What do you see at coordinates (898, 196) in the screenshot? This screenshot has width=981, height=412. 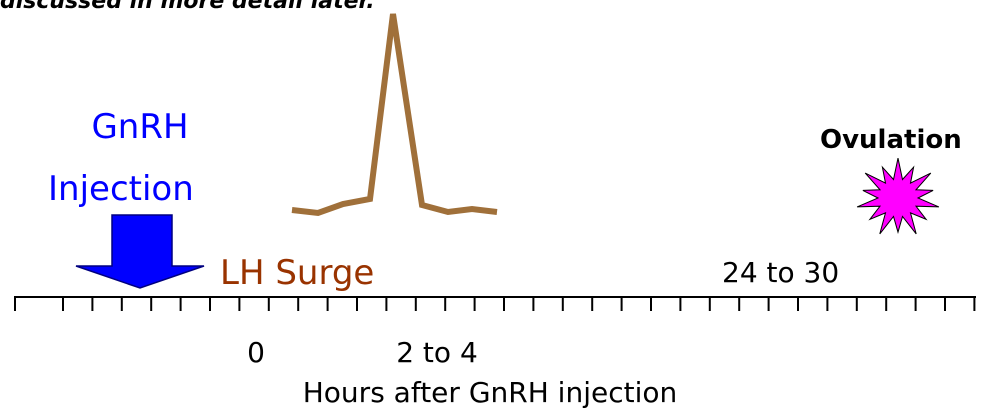 I see `ovulation-star` at bounding box center [898, 196].